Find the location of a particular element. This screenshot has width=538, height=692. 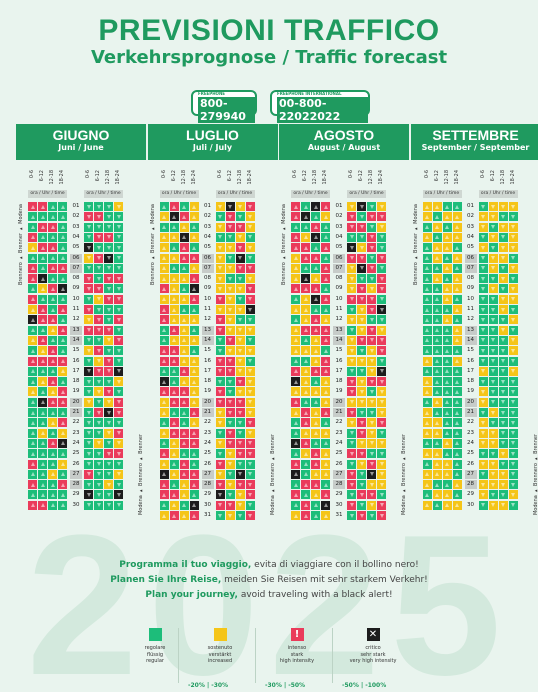

month-header: GIUGNO Juni / June is located at coordinates (81, 142).